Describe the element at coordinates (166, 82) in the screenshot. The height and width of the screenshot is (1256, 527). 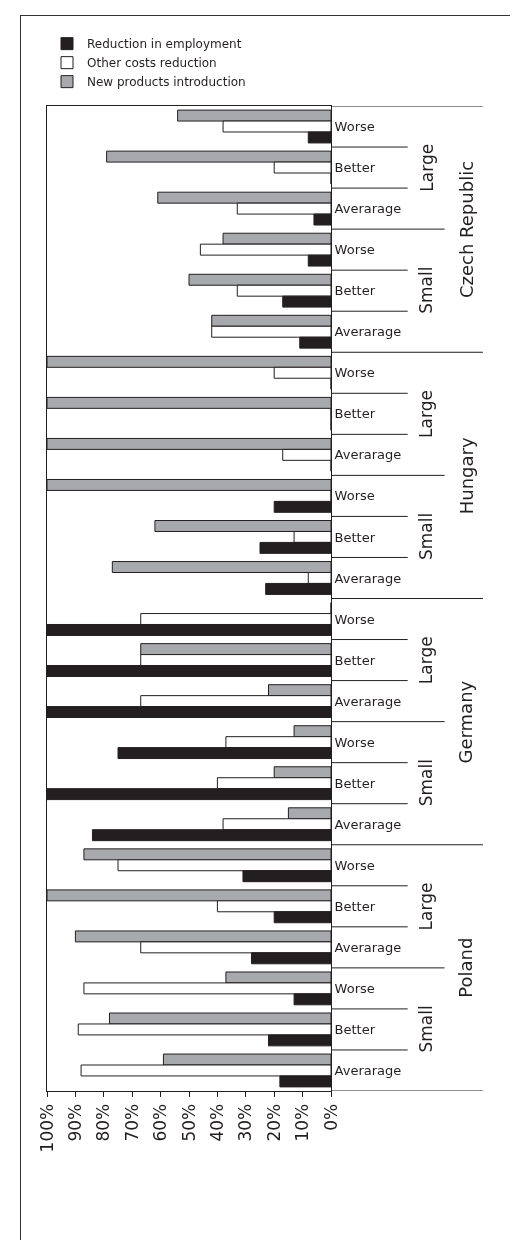
I see `legend-label: New products introduction` at that location.